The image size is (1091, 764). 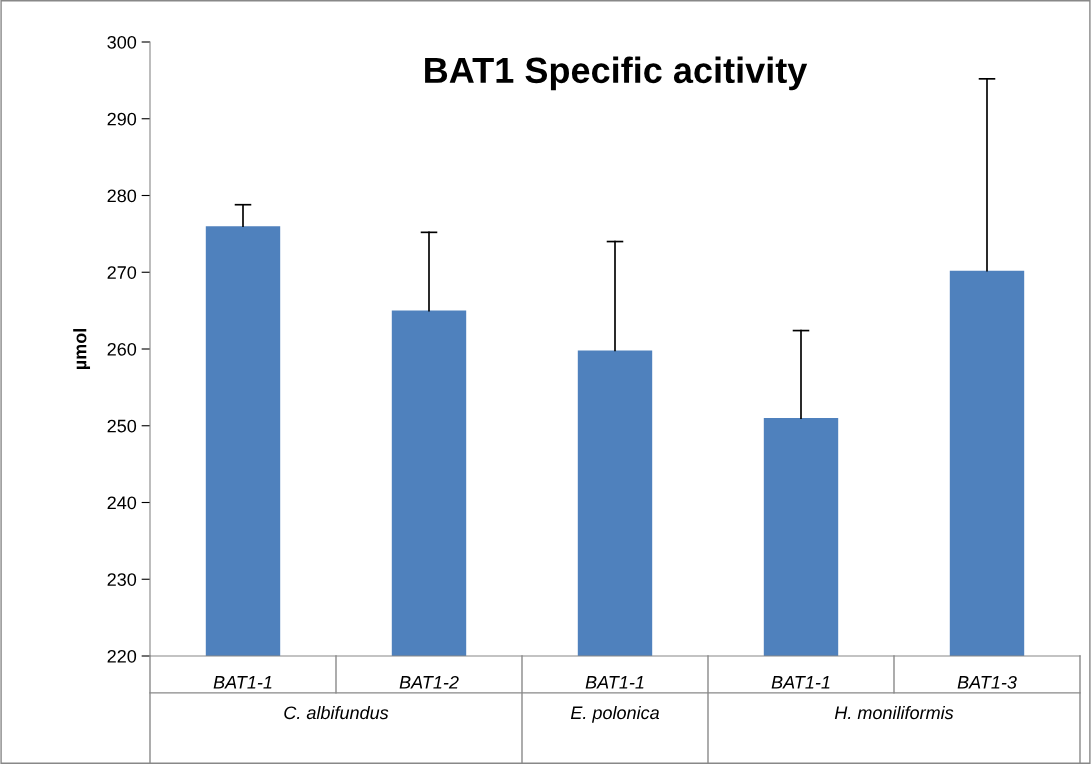 I want to click on text: C. albifundus, so click(x=336, y=712).